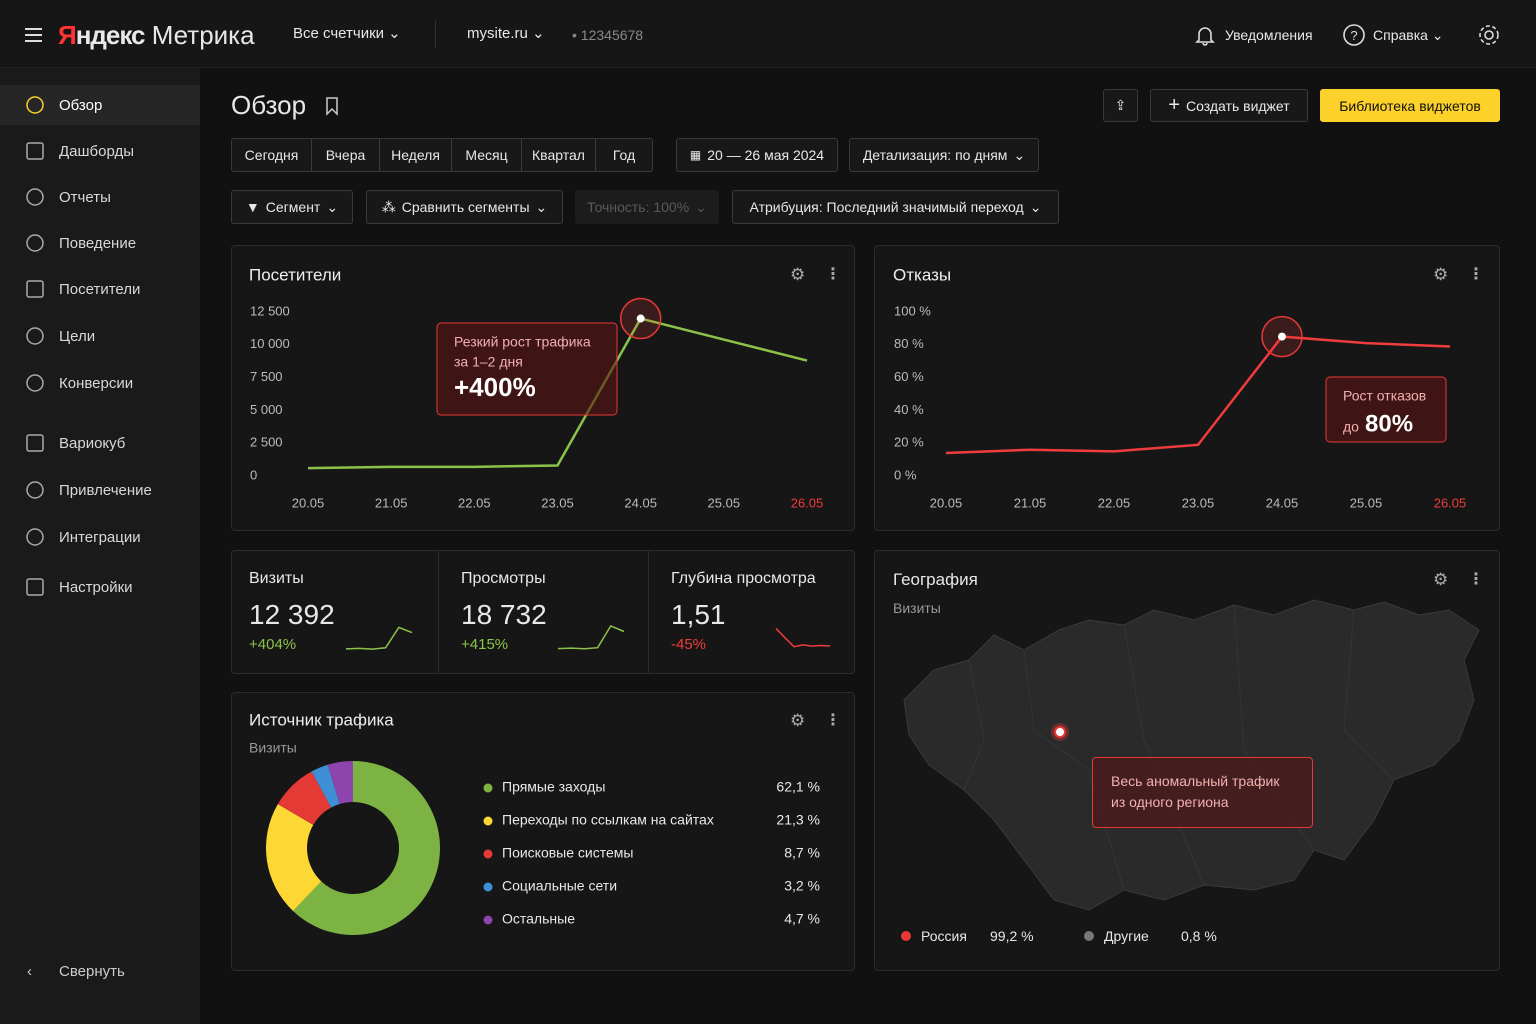  I want to click on collapse: ‹ Свернуть, so click(76, 972).